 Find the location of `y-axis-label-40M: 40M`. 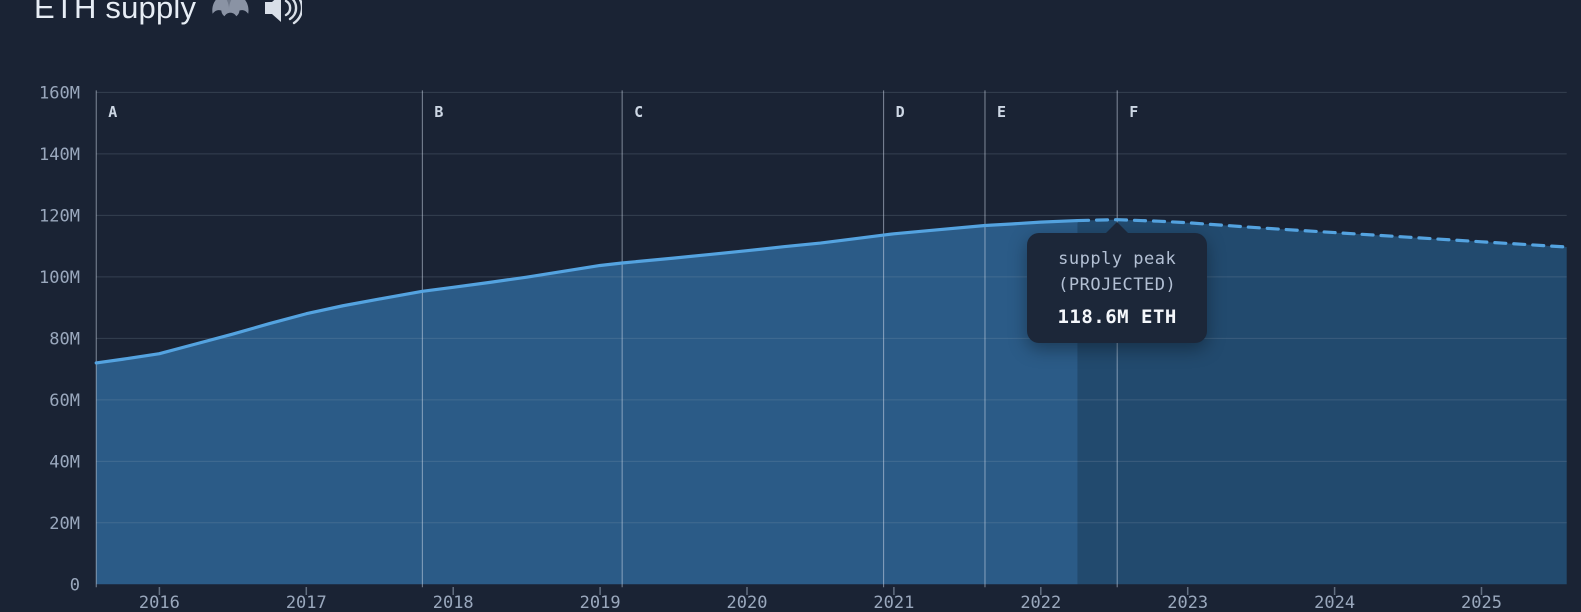

y-axis-label-40M: 40M is located at coordinates (64, 462).